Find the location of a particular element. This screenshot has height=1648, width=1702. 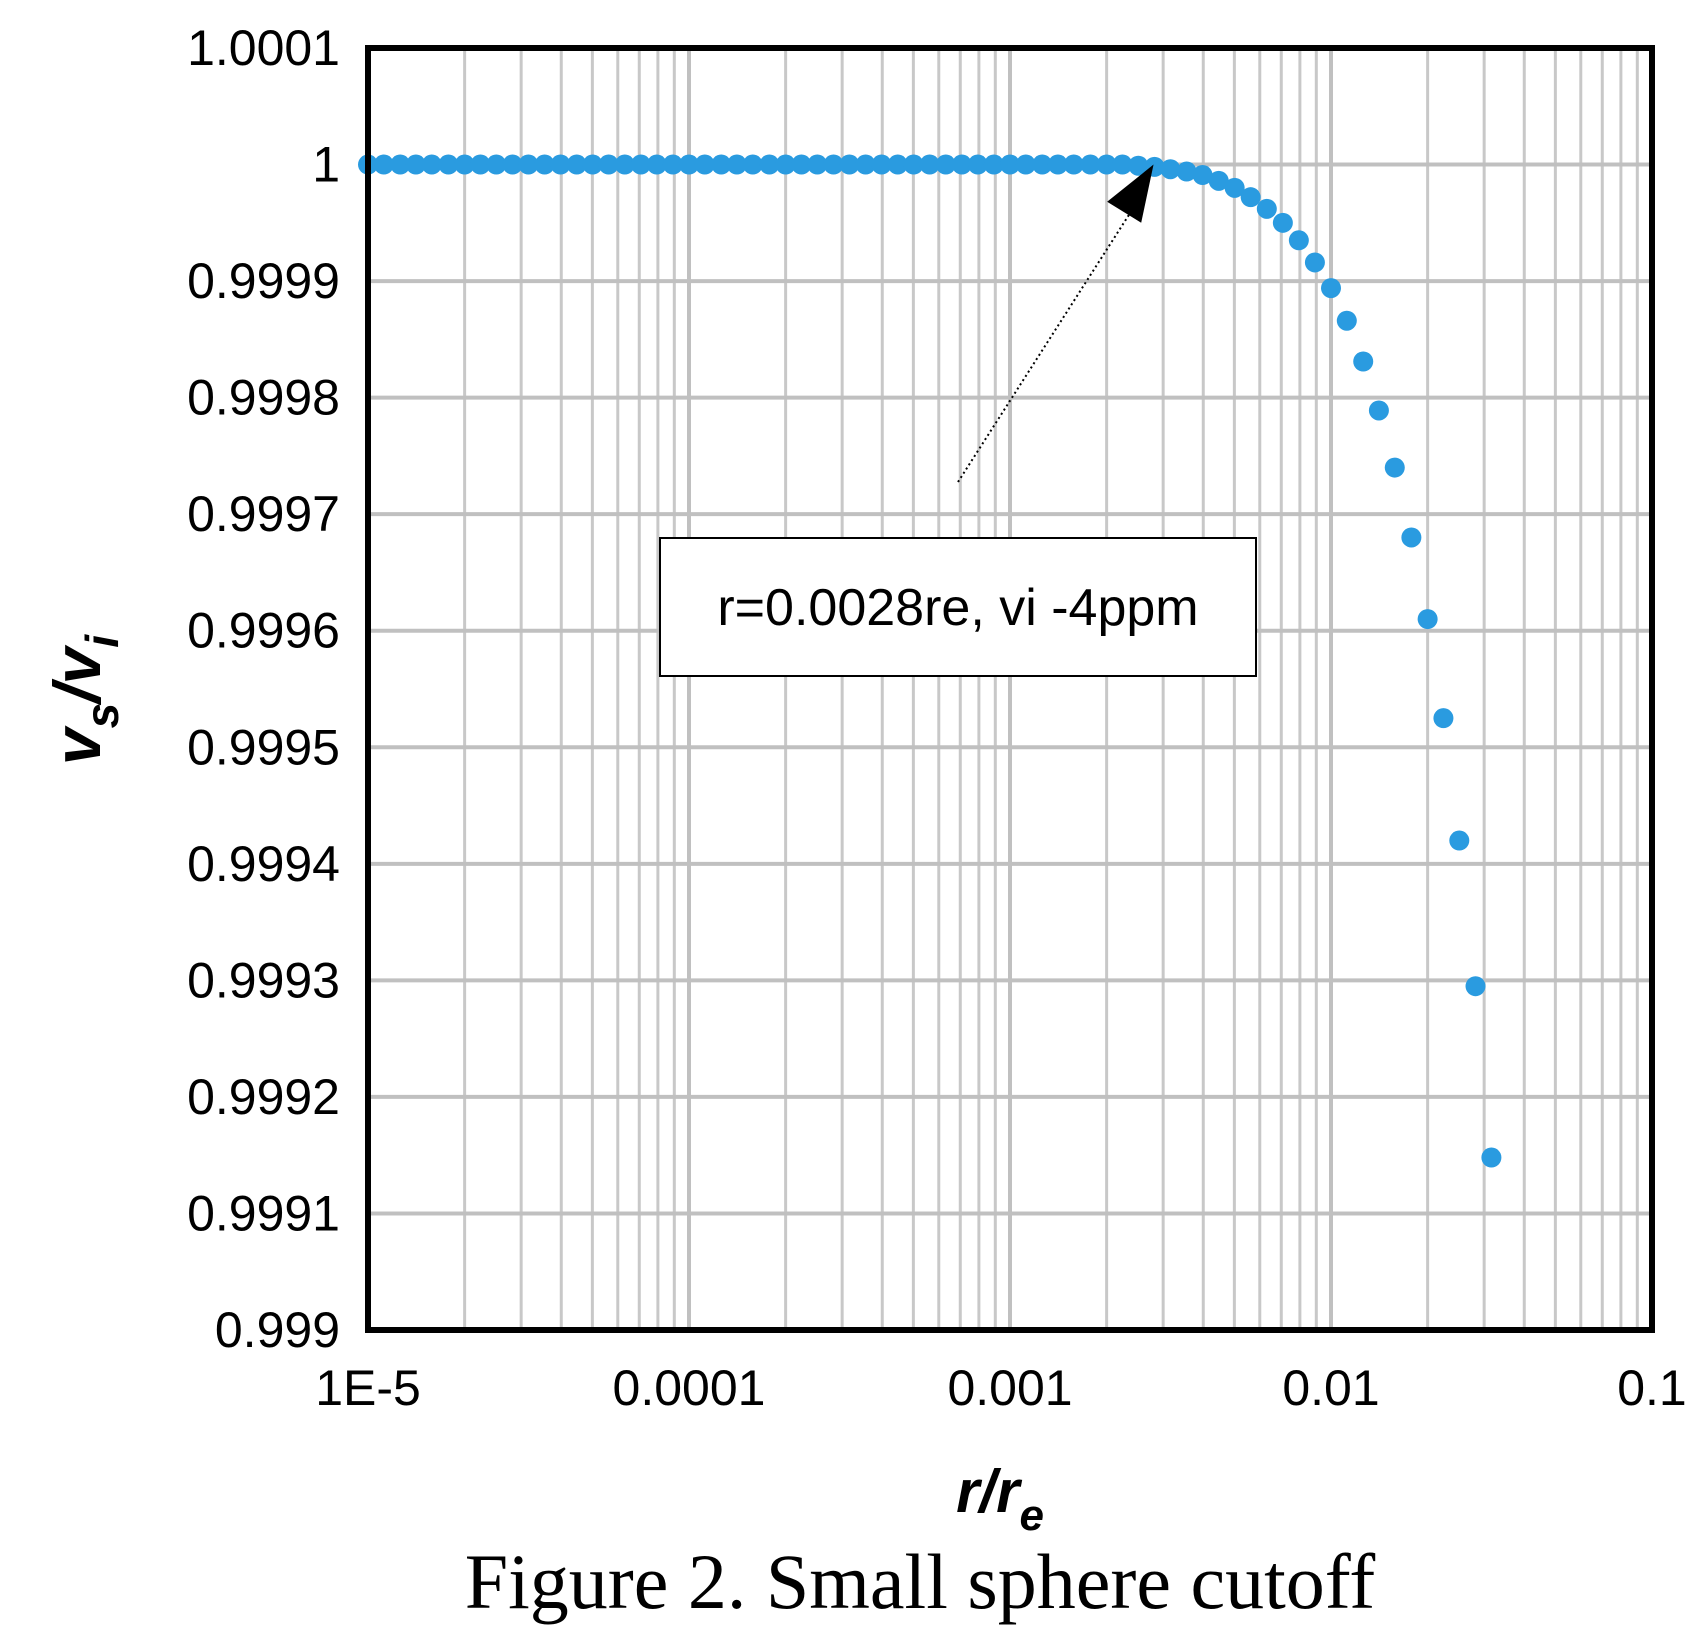

y-axis-title: vs/vi is located at coordinates (84, 699).